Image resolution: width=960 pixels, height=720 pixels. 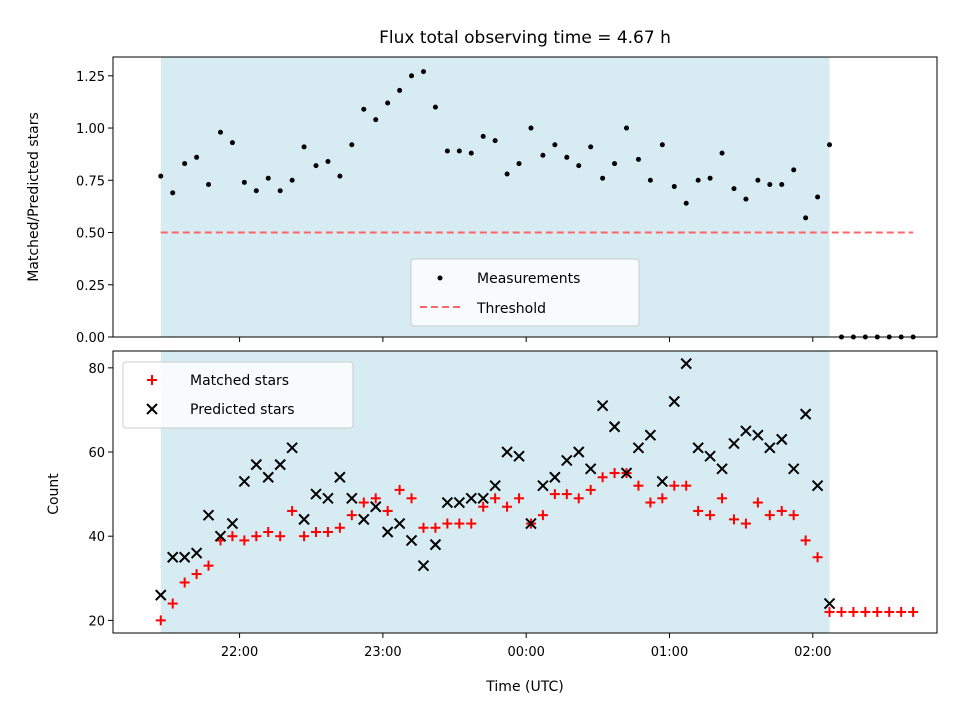 What do you see at coordinates (54, 494) in the screenshot?
I see `bottom-y-axis-label: Count` at bounding box center [54, 494].